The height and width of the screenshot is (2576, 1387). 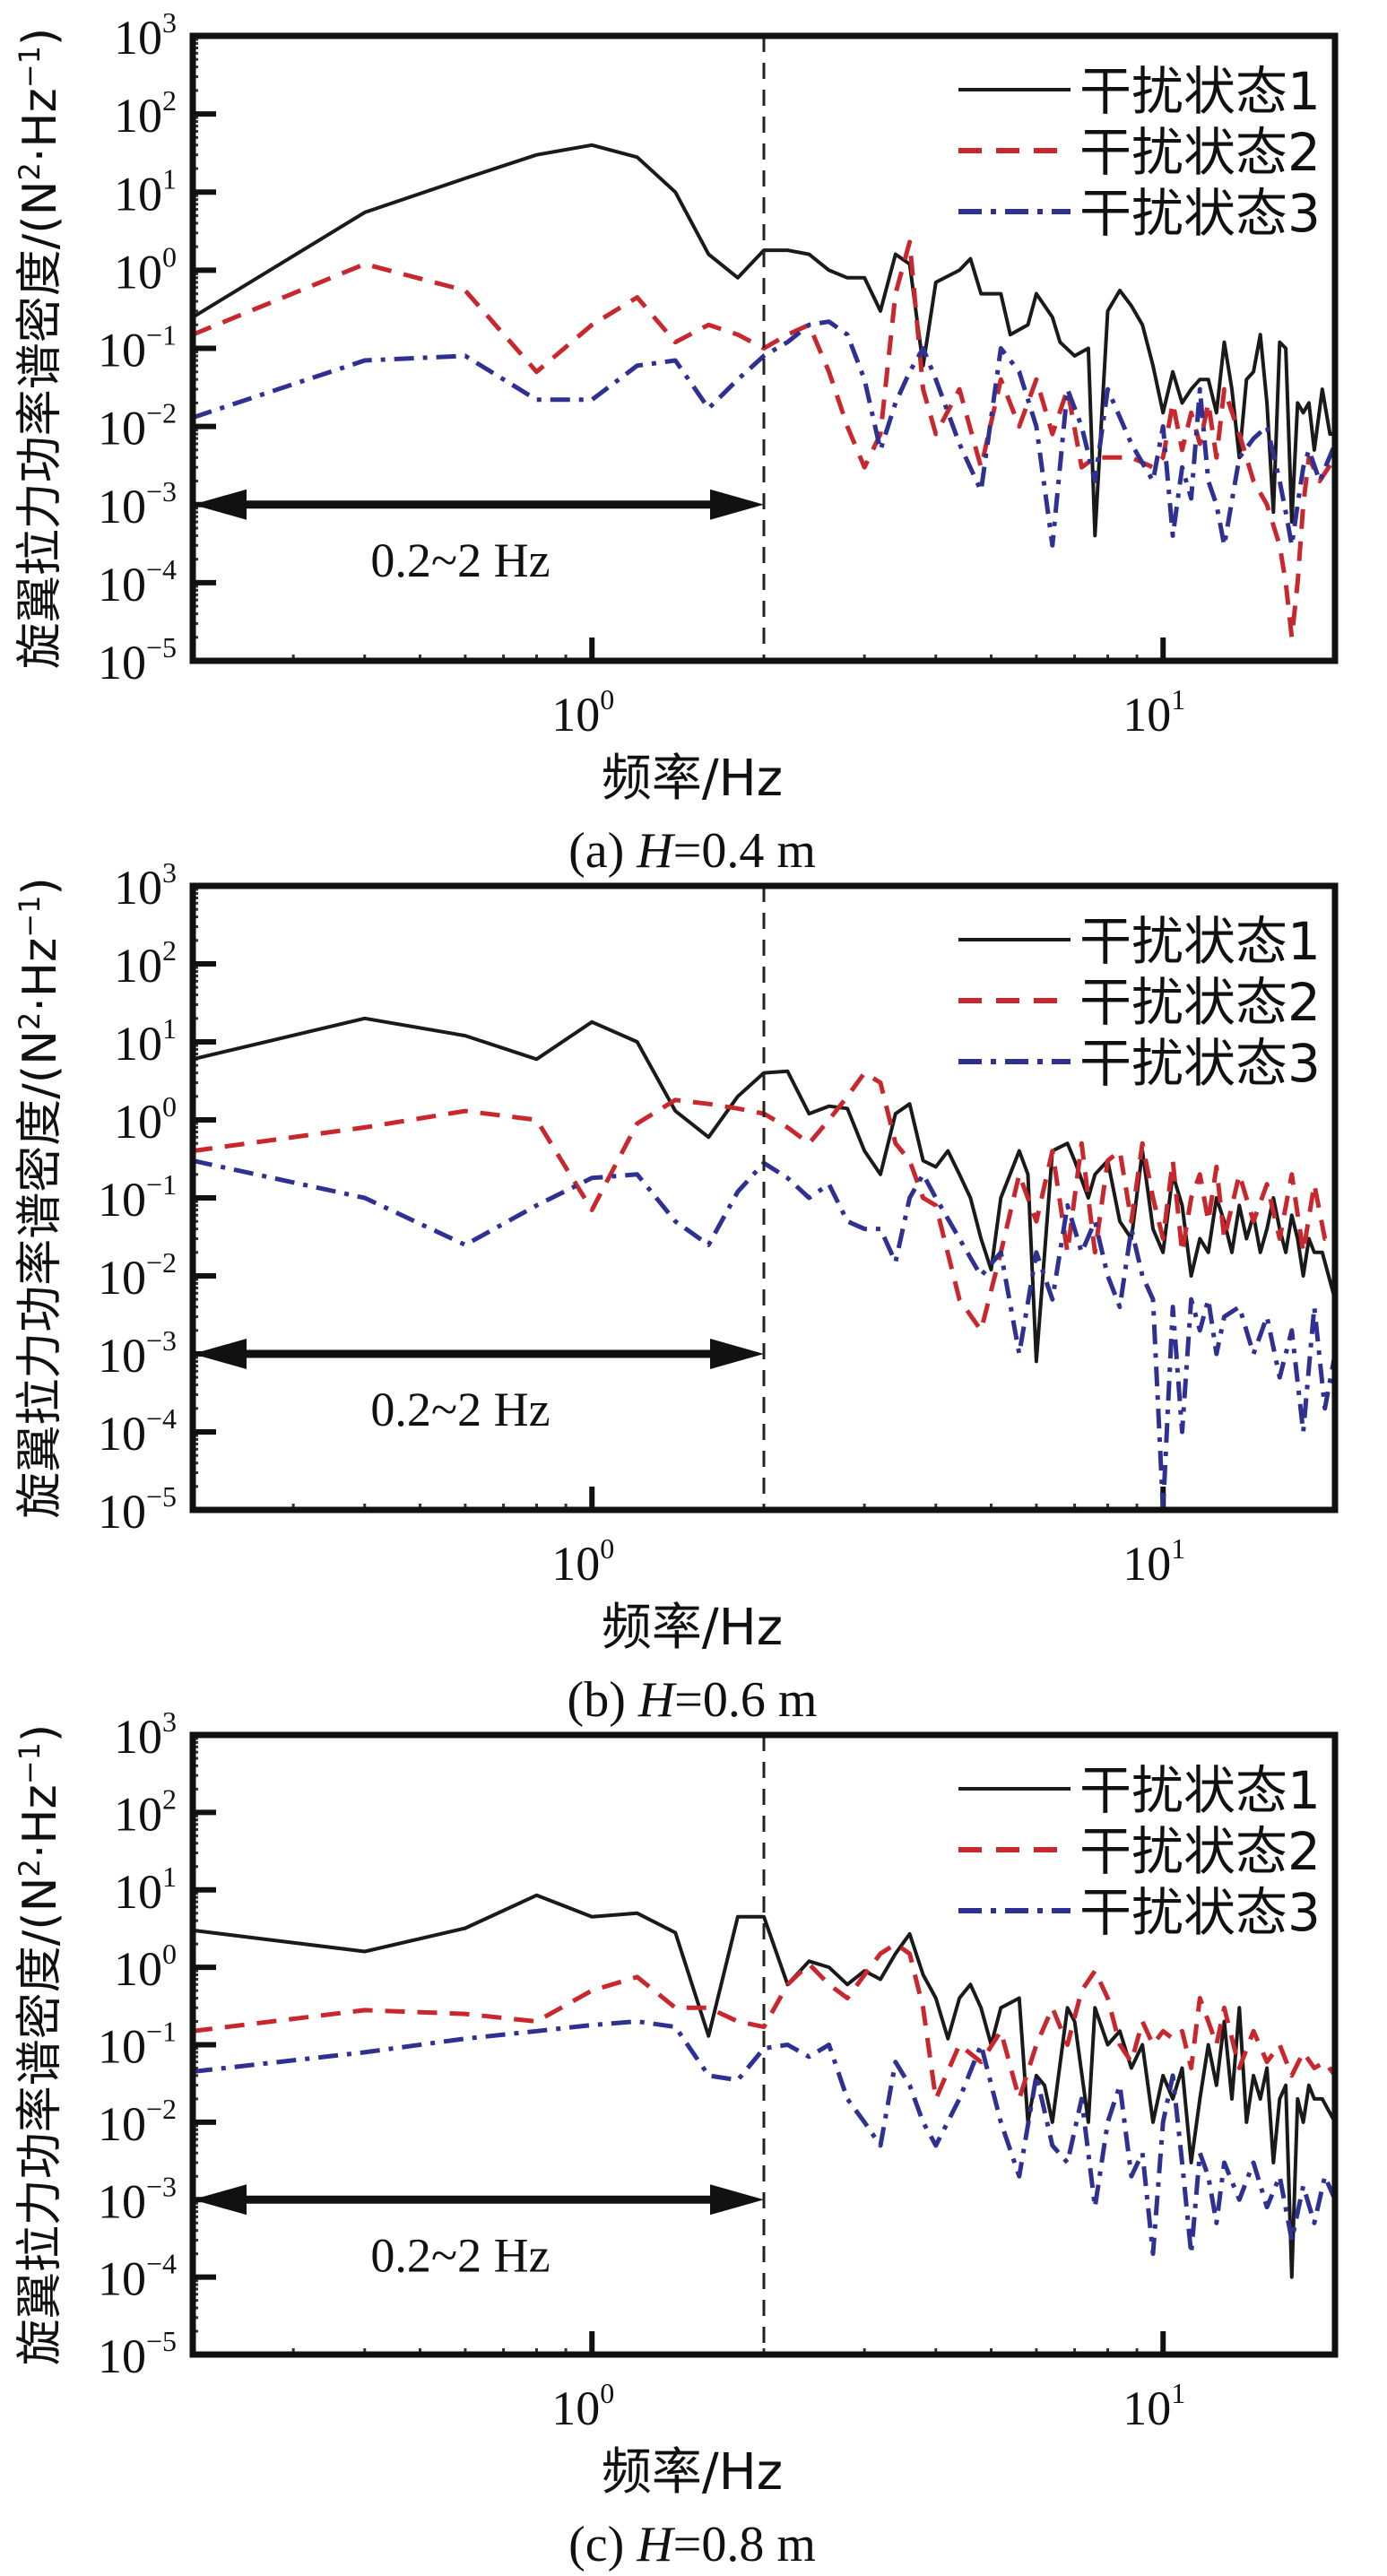 What do you see at coordinates (692, 2544) in the screenshot?
I see `panel-caption: (c) H=0.8 m` at bounding box center [692, 2544].